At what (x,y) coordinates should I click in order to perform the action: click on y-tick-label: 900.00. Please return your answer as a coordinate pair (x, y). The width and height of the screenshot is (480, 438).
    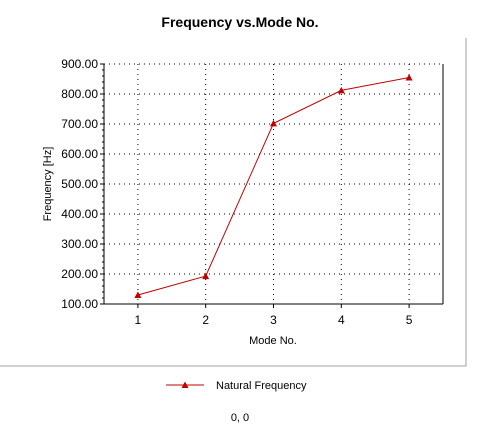
    Looking at the image, I should click on (79, 64).